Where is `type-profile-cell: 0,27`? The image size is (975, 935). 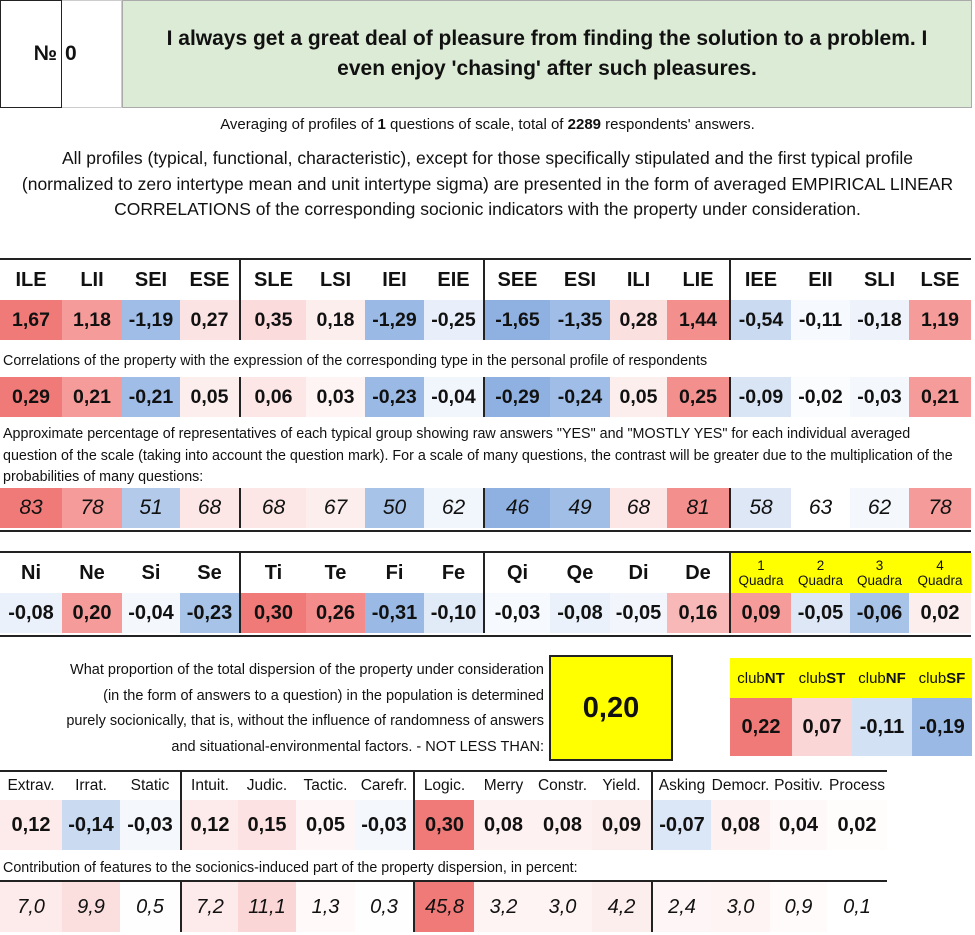
type-profile-cell: 0,27 is located at coordinates (209, 320).